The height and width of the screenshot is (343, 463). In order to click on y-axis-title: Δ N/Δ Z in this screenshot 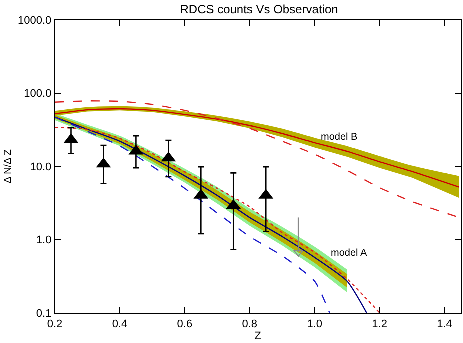, I will do `click(8, 167)`.